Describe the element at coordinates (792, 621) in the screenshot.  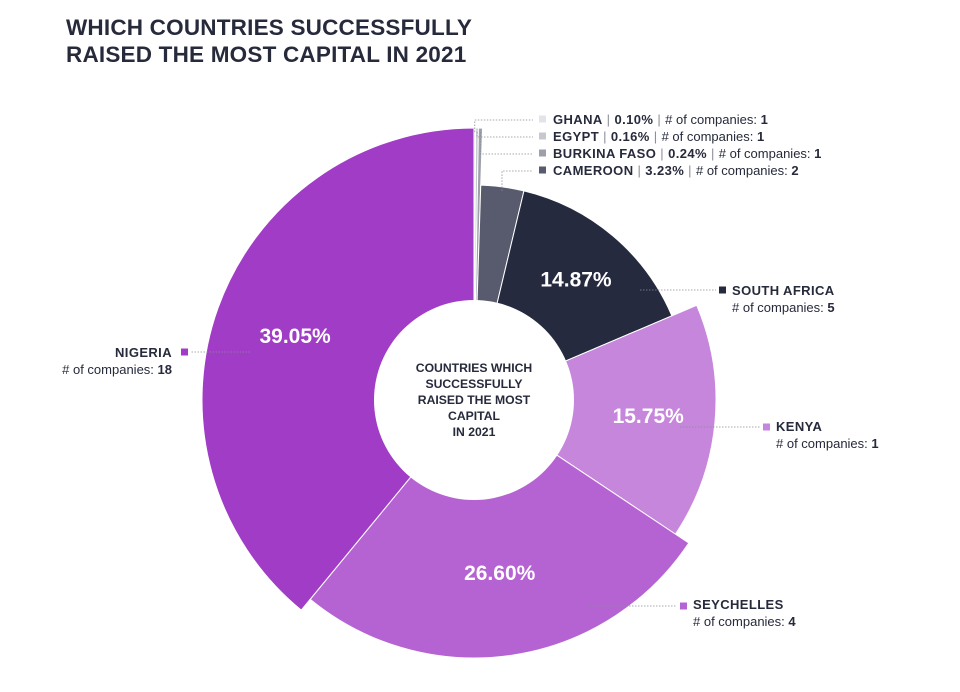
I see `callout-companies-count: 4` at that location.